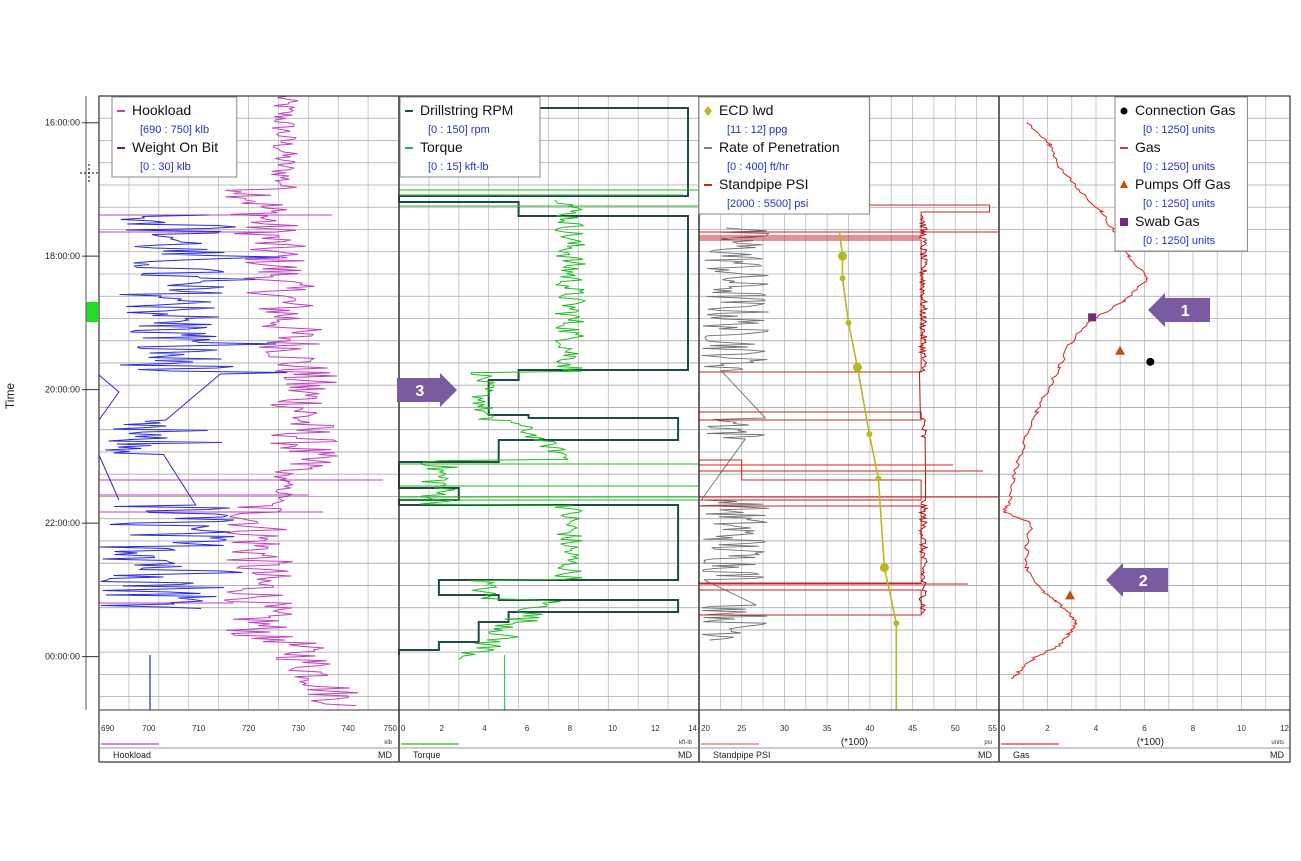 This screenshot has width=1301, height=861. What do you see at coordinates (62, 390) in the screenshot?
I see `y-tick-label: 20:00:00` at bounding box center [62, 390].